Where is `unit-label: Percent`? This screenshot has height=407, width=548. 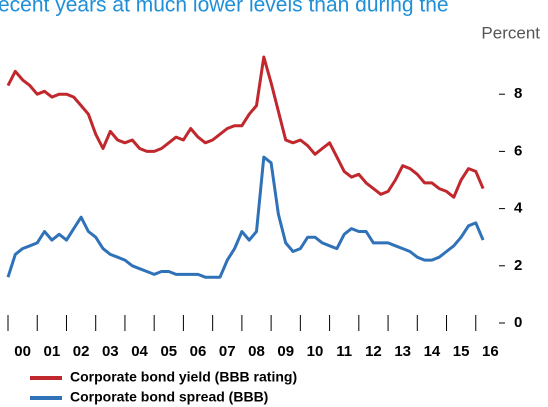 unit-label: Percent is located at coordinates (510, 32).